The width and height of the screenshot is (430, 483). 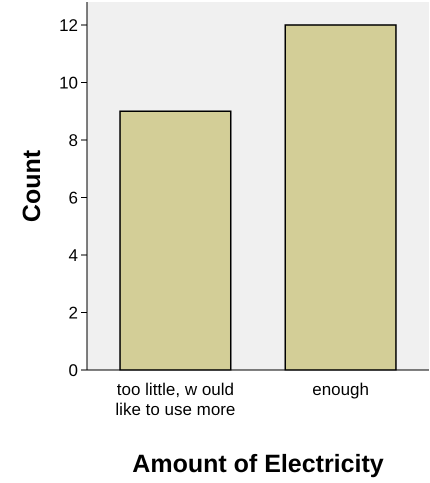 I want to click on y-tick-label: 4, so click(x=73, y=255).